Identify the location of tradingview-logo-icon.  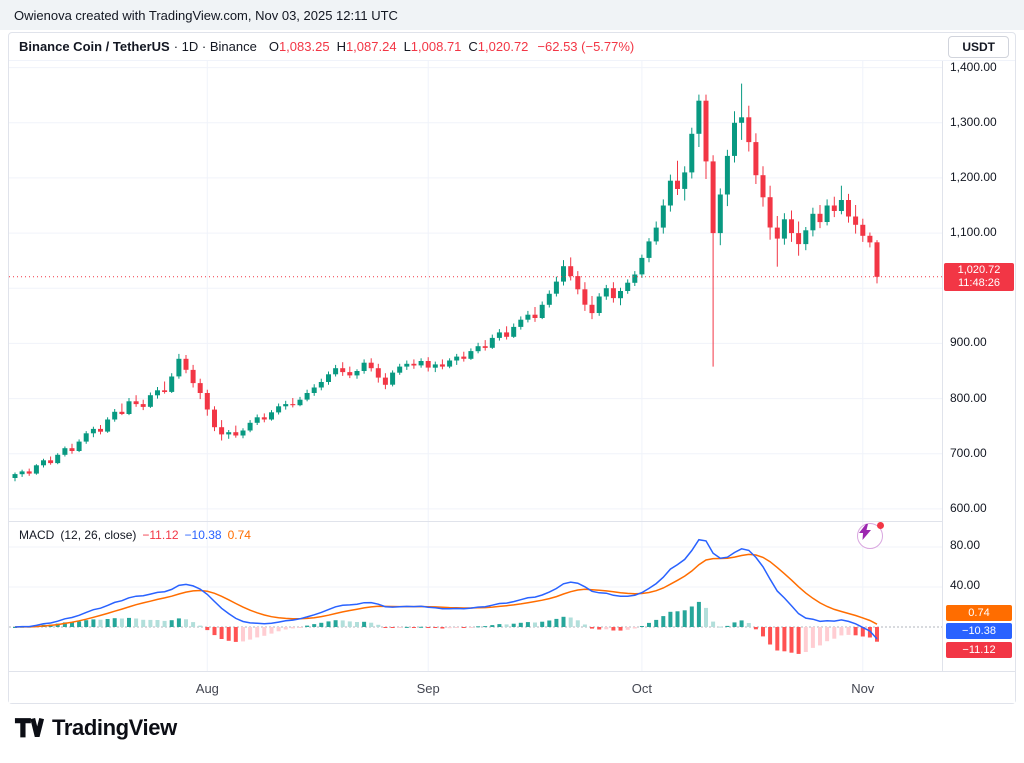
(29, 727).